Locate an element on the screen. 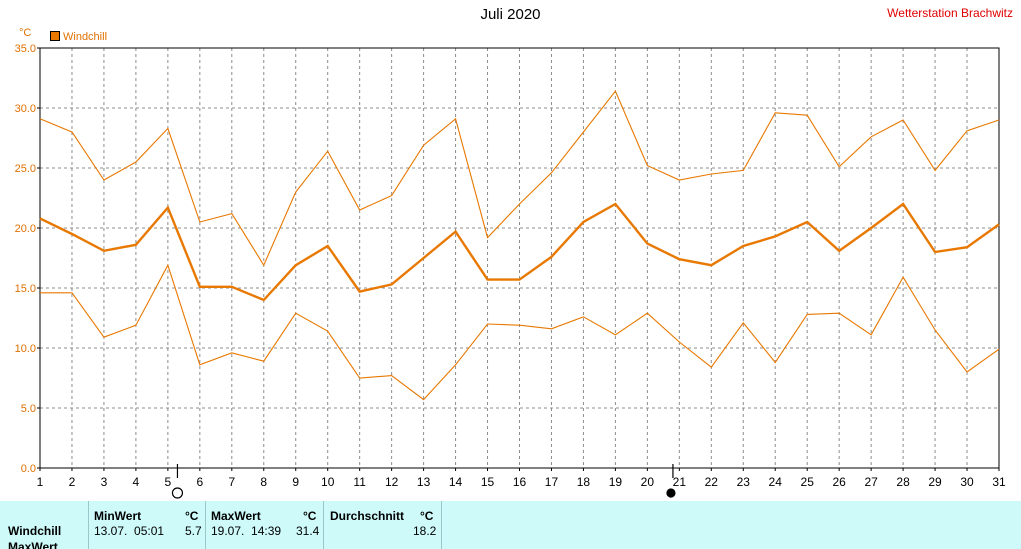  y-tick-label: 25.0 is located at coordinates (25, 169).